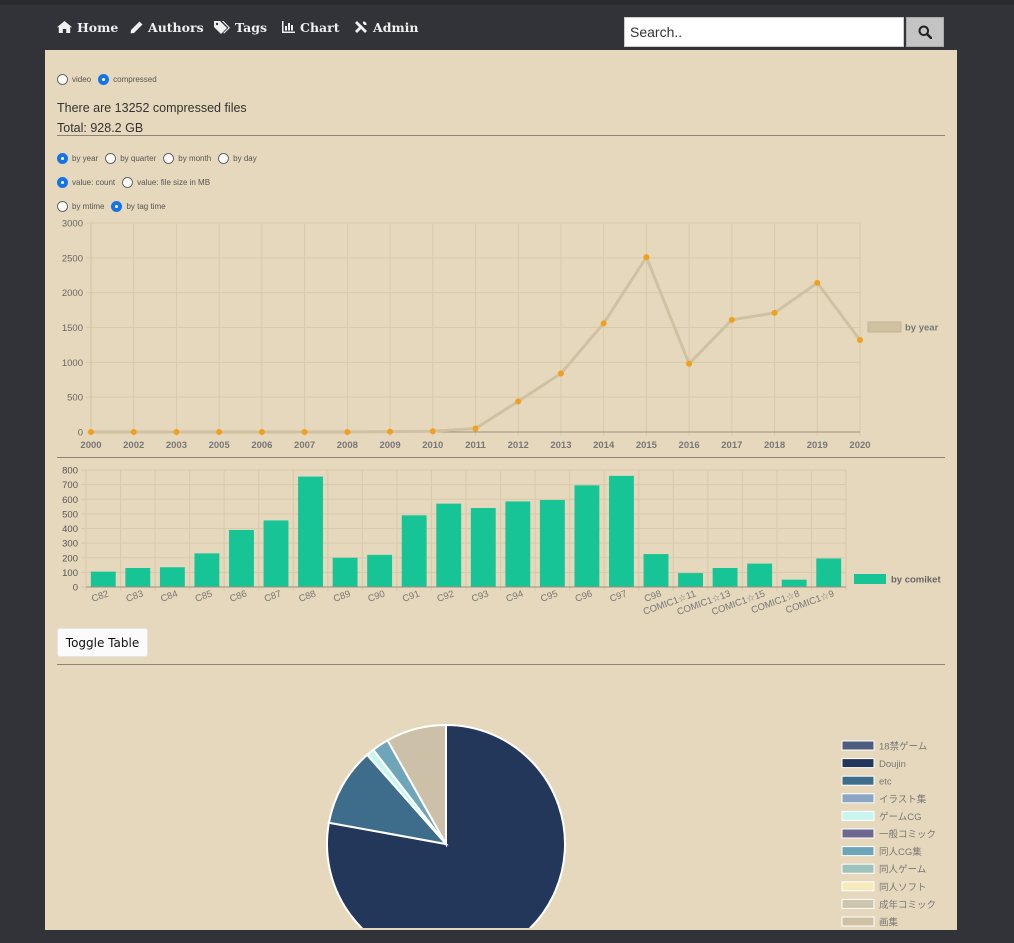  Describe the element at coordinates (621, 531) in the screenshot. I see `bar-C97` at that location.